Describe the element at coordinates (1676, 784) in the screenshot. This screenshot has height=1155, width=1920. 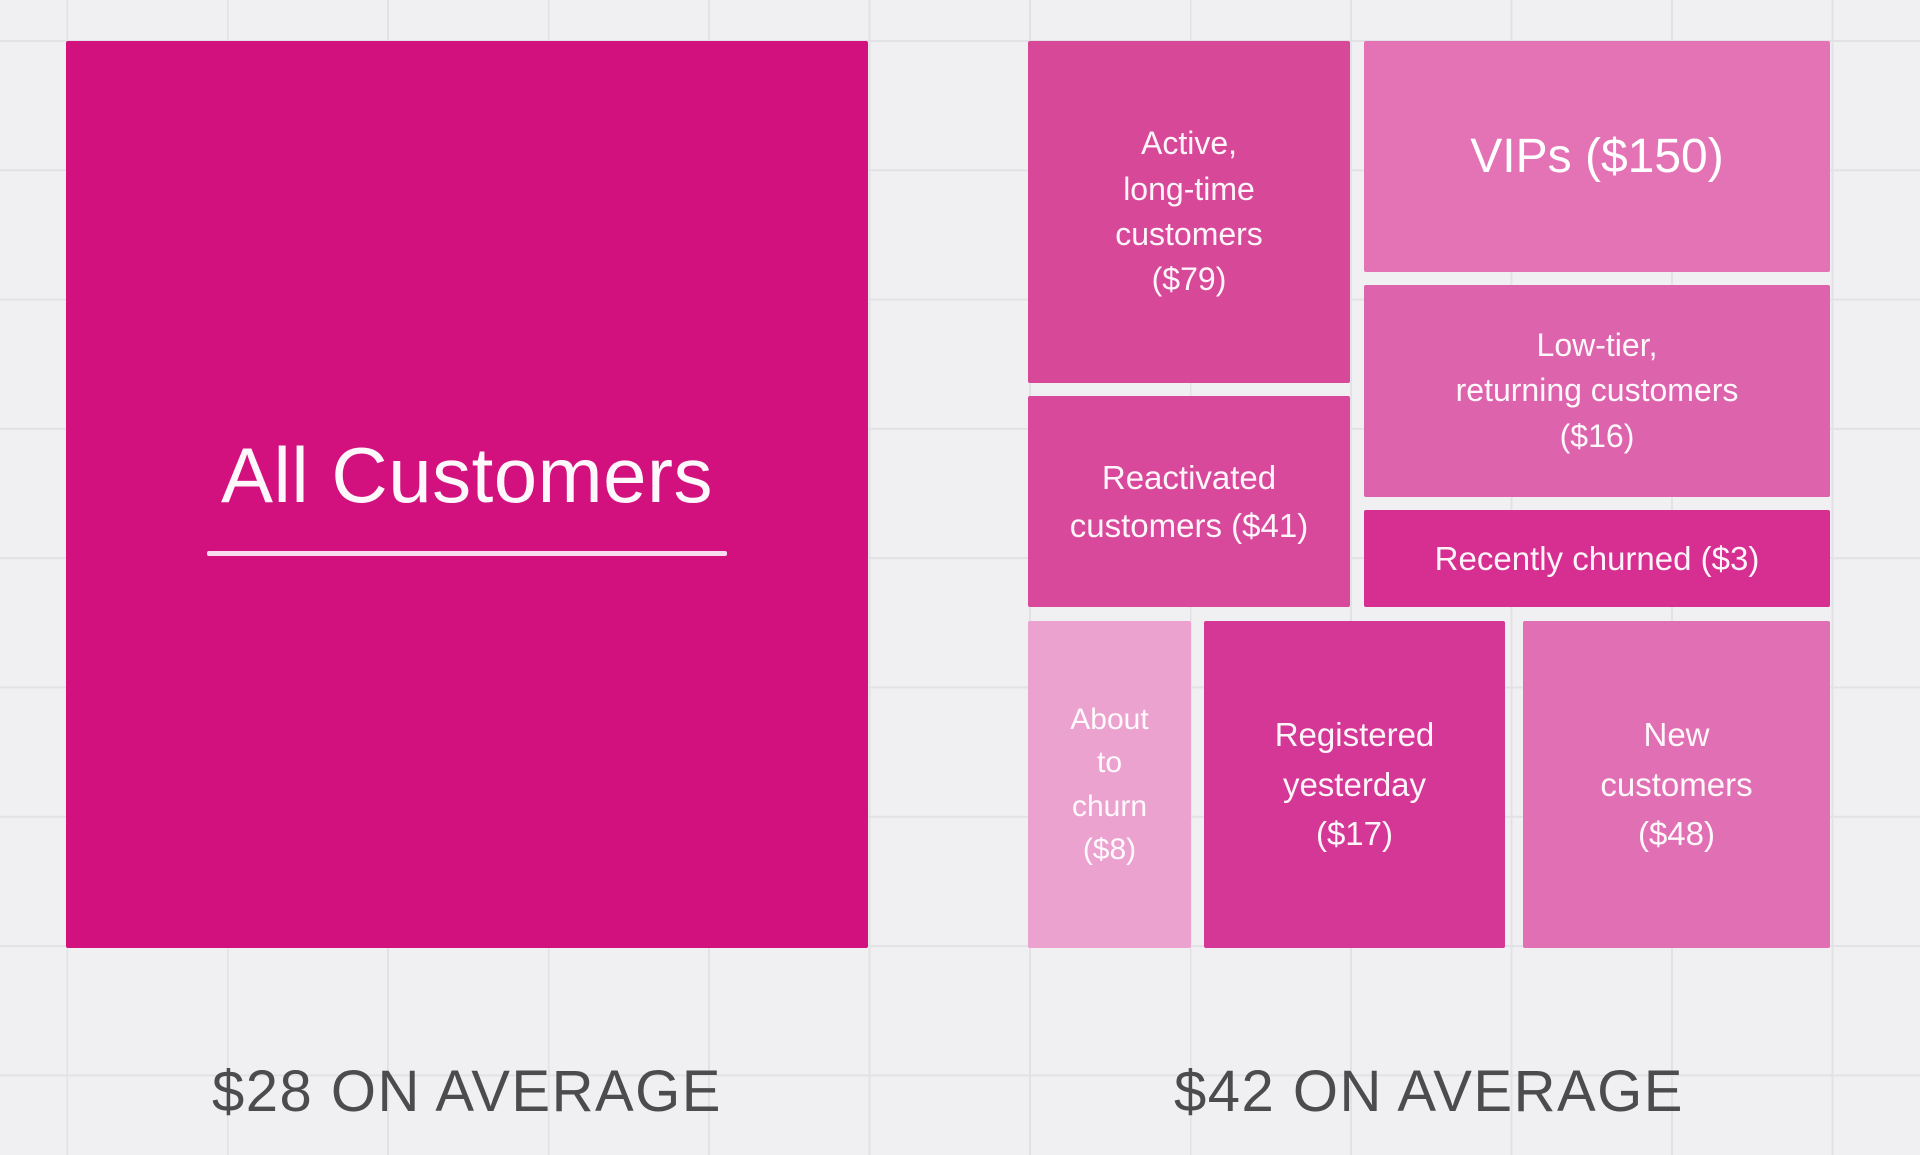
I see `segment-new-customers: New customers ($48)` at that location.